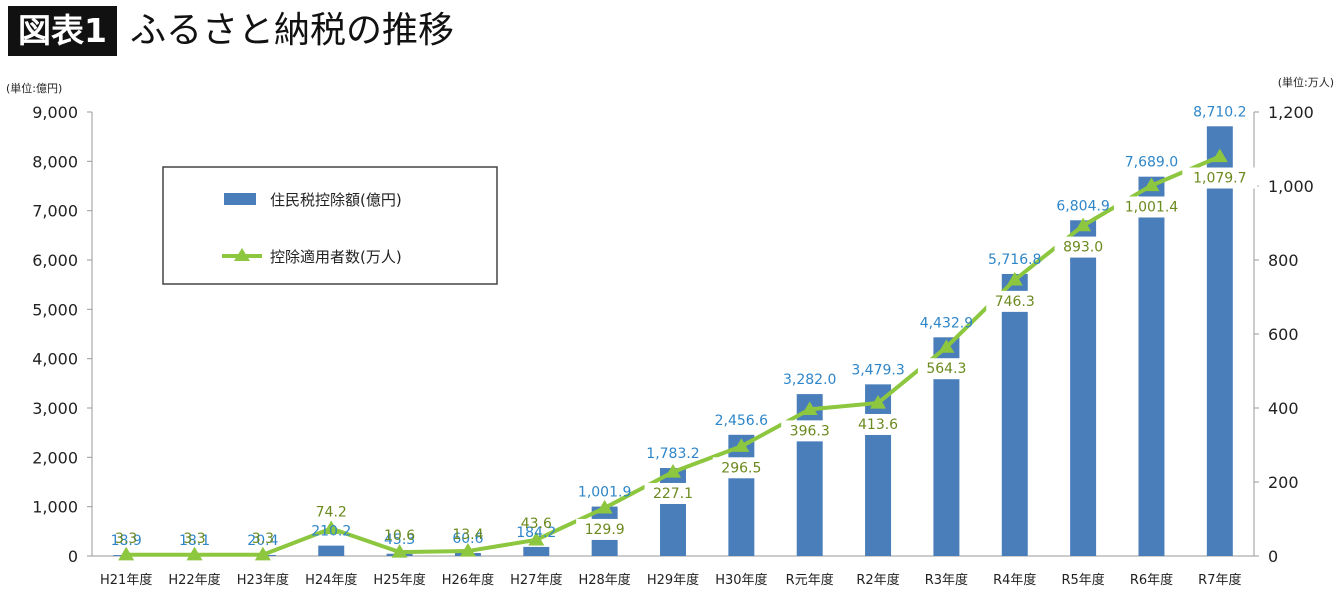 This screenshot has width=1340, height=594. Describe the element at coordinates (1283, 482) in the screenshot. I see `y-right-tick-label: 200` at that location.